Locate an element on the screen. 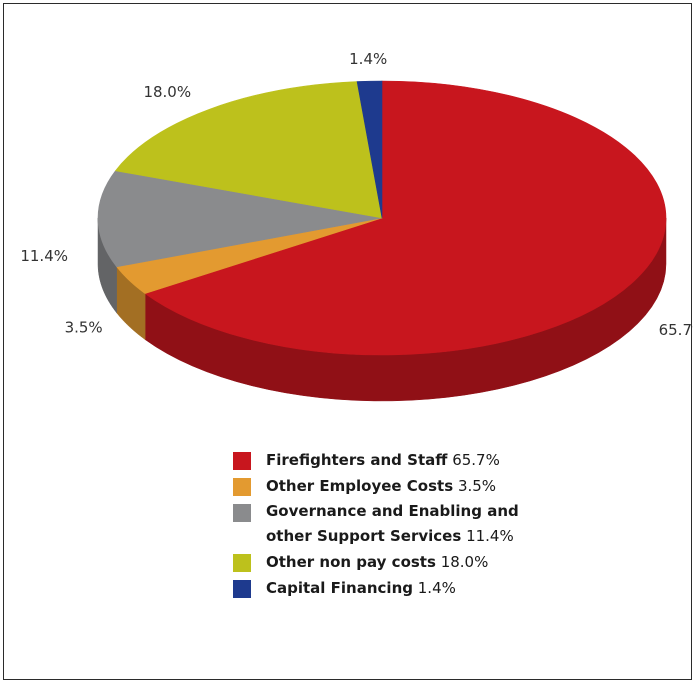  slice-value-label: 11.4% is located at coordinates (44, 256).